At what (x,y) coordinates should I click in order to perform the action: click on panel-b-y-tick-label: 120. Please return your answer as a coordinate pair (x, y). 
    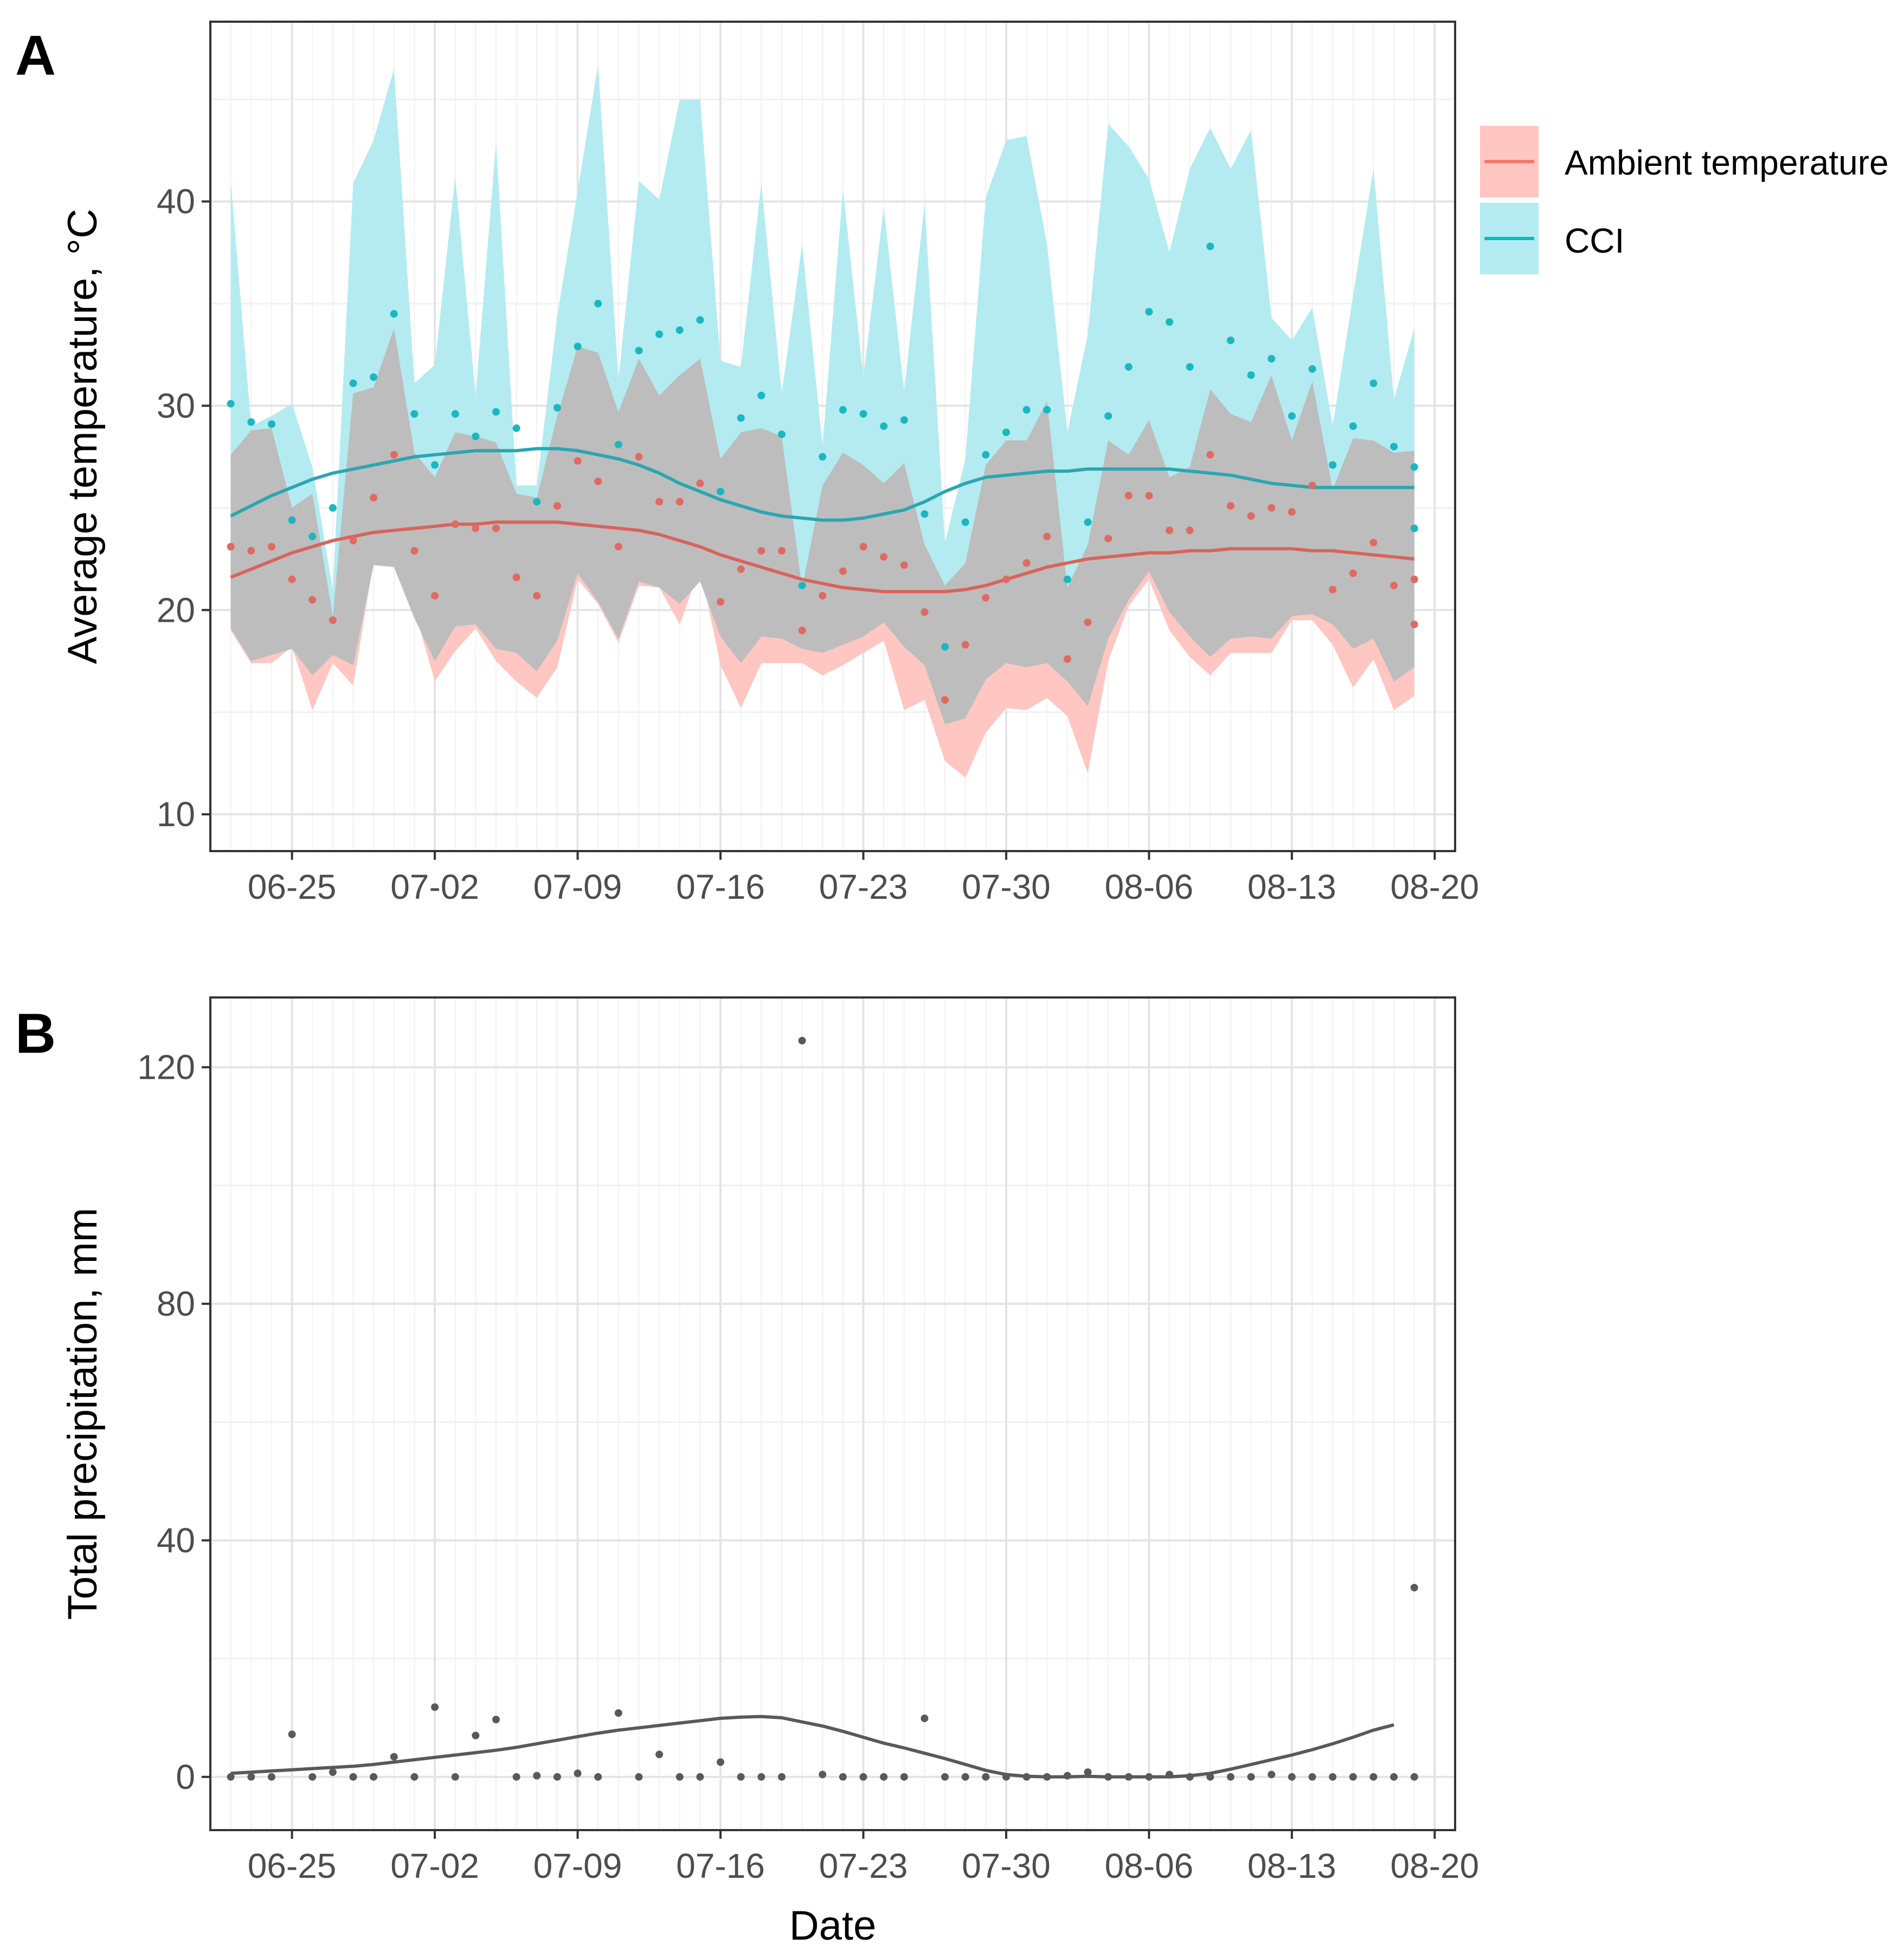
    Looking at the image, I should click on (166, 1067).